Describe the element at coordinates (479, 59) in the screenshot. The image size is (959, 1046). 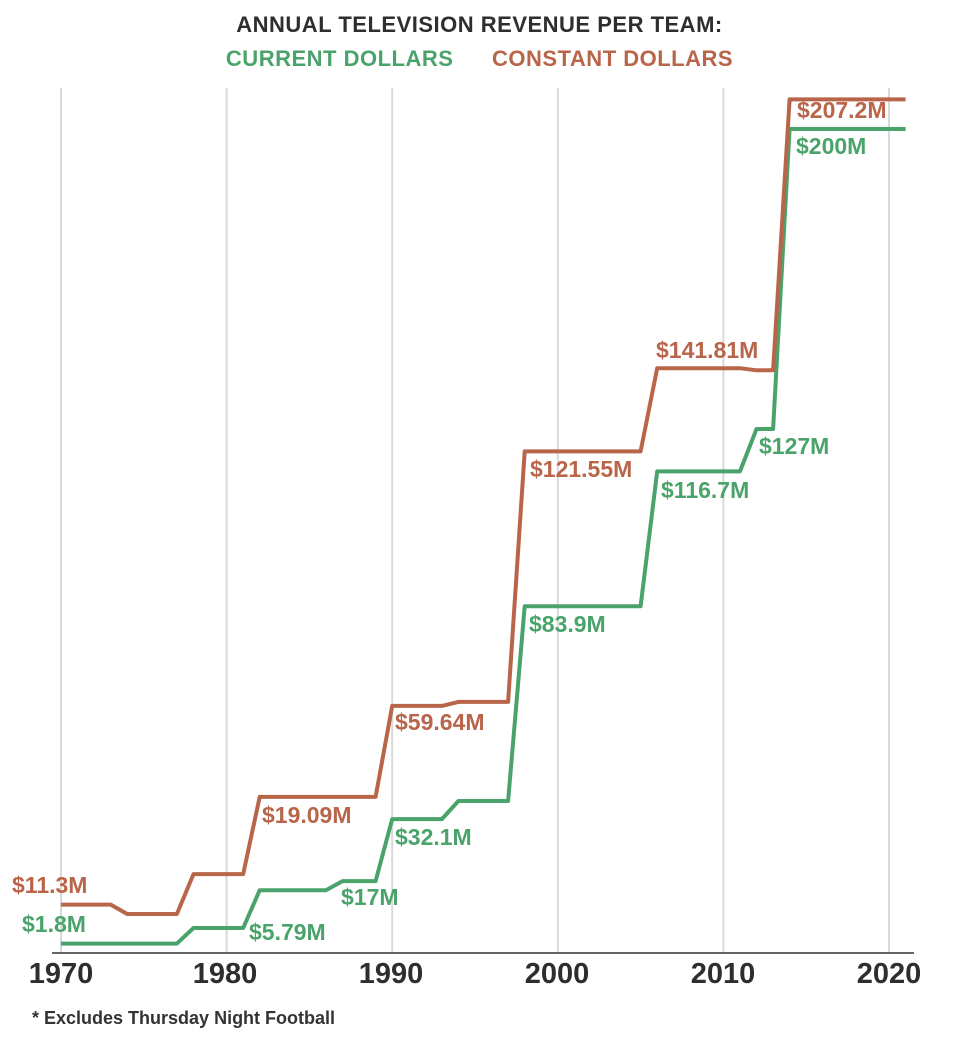
I see `legend: CURRENT DOLLARS CONSTANT DOLLARS` at that location.